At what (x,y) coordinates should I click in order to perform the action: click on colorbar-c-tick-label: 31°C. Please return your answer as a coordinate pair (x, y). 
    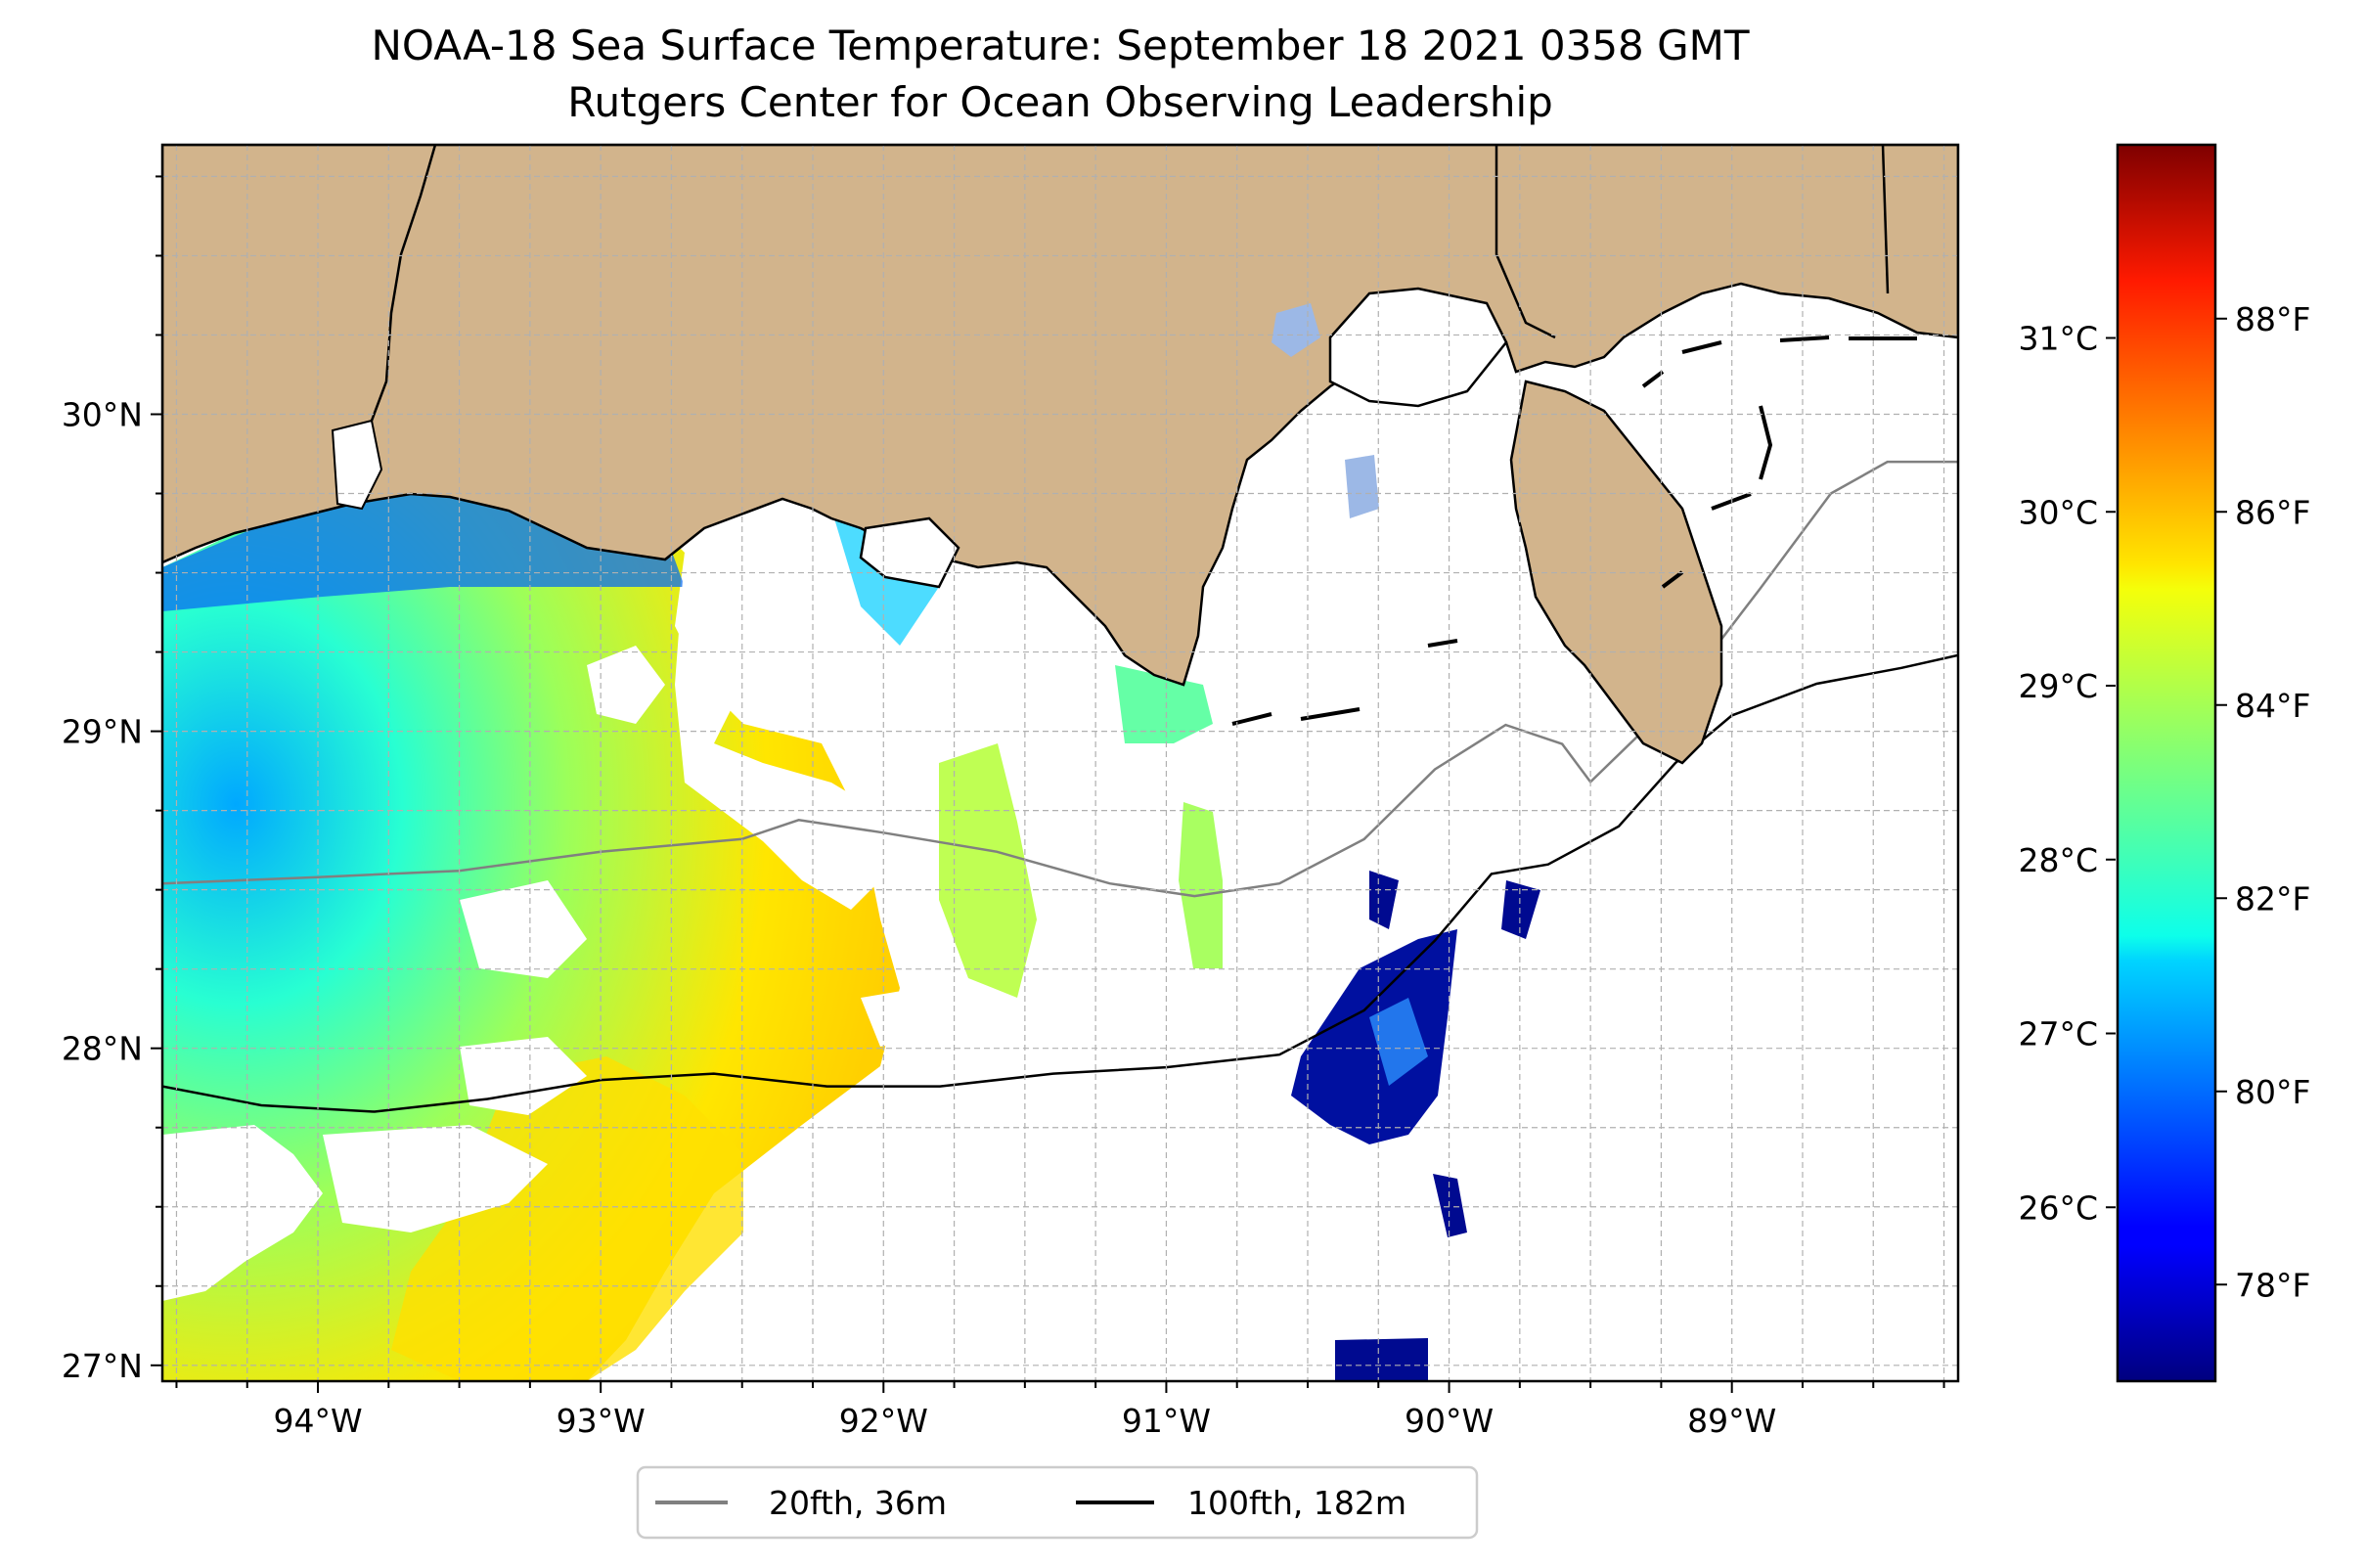
    Looking at the image, I should click on (2058, 339).